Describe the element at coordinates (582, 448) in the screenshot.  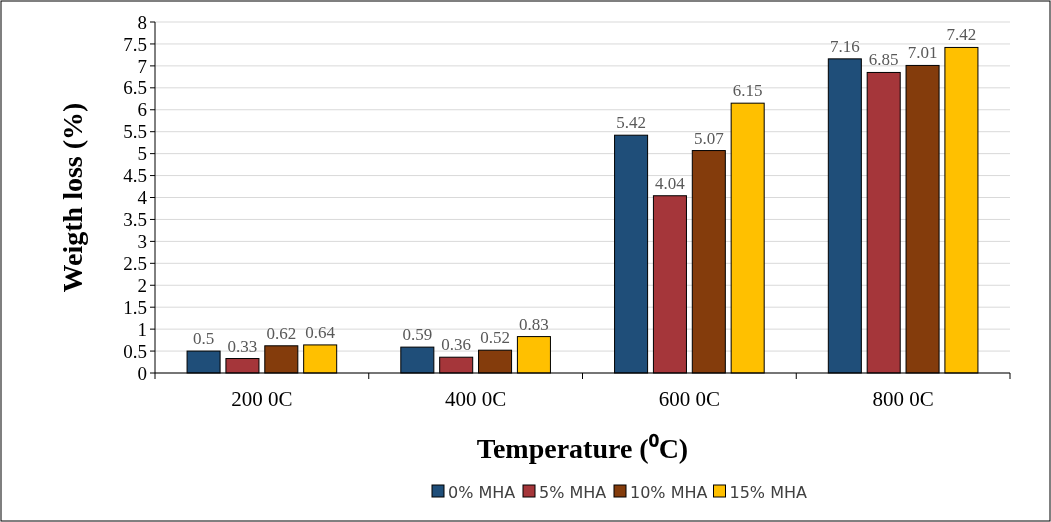
I see `x-axis-title: Temperature (⁰C)` at that location.